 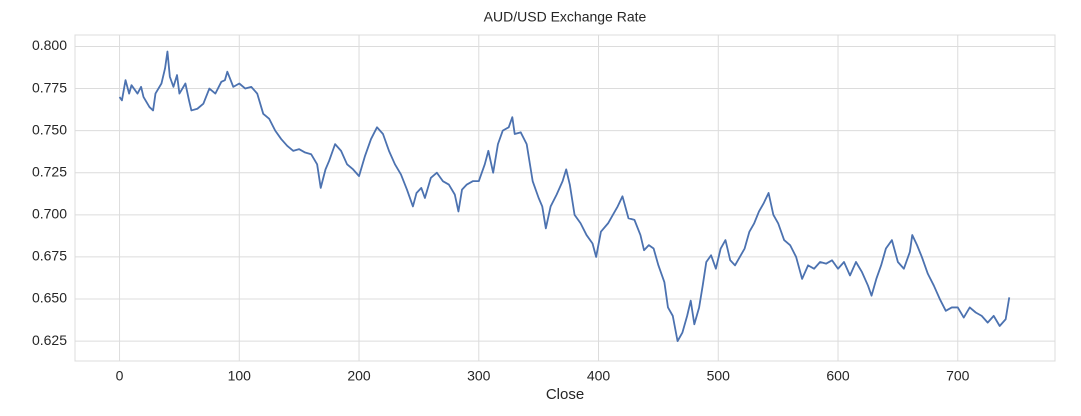 I want to click on x-tick-label: 0, so click(x=120, y=376).